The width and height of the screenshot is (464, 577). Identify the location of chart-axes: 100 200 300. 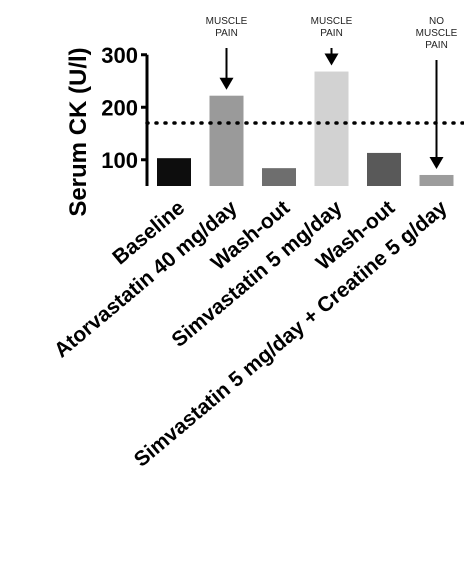
(125, 114).